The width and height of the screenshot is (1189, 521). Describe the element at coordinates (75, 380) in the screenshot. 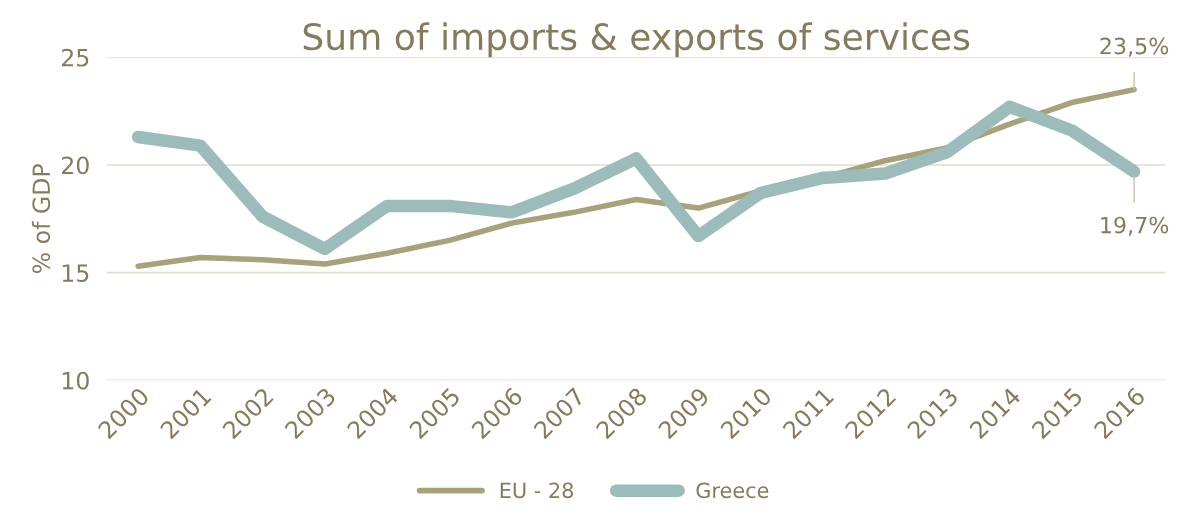

I see `y-tick-label: 10` at that location.